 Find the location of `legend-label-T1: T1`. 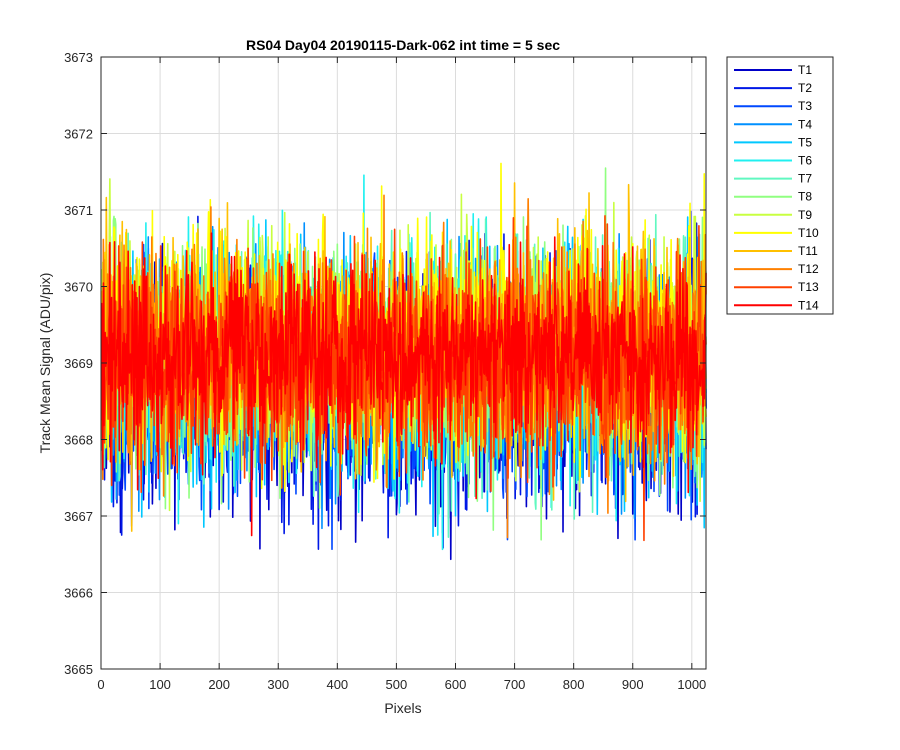

legend-label-T1: T1 is located at coordinates (805, 70).